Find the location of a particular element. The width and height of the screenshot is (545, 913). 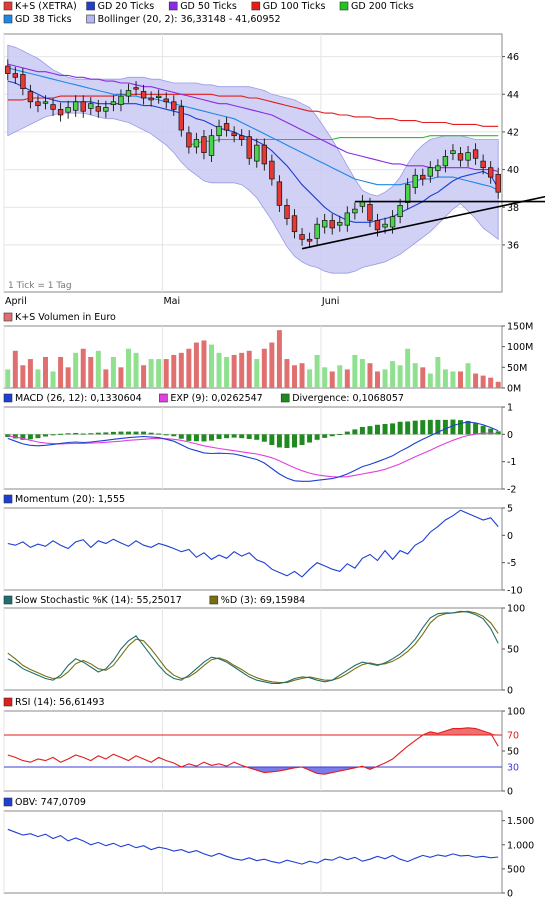

y-tick-label-3-1: -5 is located at coordinates (511, 563).